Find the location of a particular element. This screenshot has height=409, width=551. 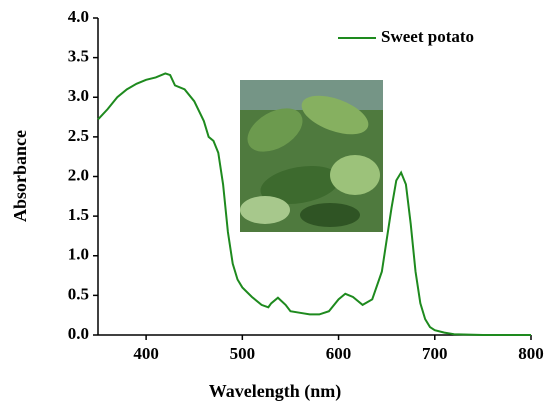

x-tick-label: 700 is located at coordinates (435, 353).